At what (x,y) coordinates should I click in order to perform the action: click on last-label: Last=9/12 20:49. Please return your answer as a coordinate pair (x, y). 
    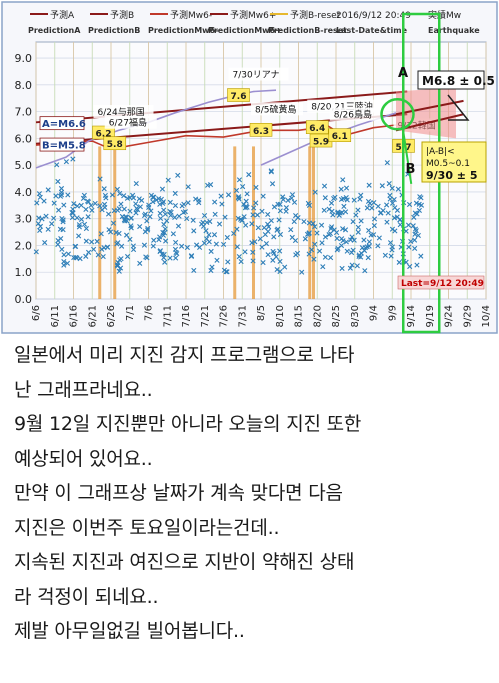
    Looking at the image, I should click on (442, 284).